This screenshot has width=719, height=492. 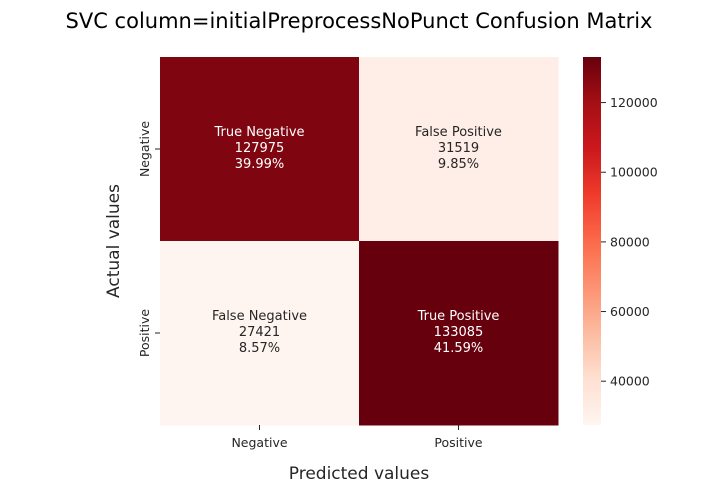 What do you see at coordinates (114, 241) in the screenshot?
I see `y-axis-label: Actual values` at bounding box center [114, 241].